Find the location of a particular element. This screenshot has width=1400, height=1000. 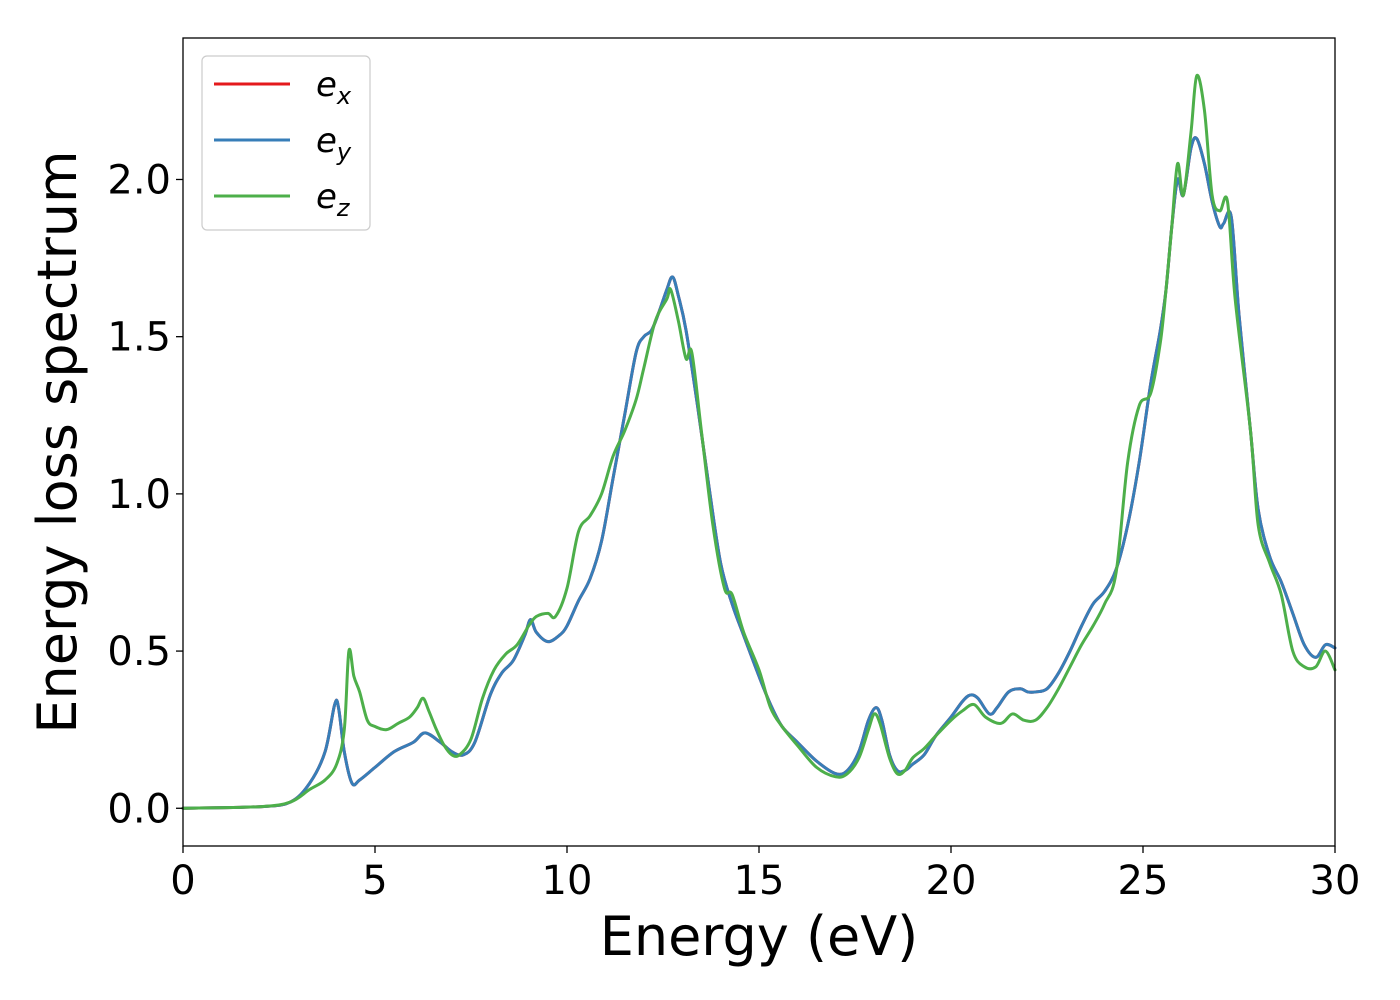

legend-box is located at coordinates (286, 143).